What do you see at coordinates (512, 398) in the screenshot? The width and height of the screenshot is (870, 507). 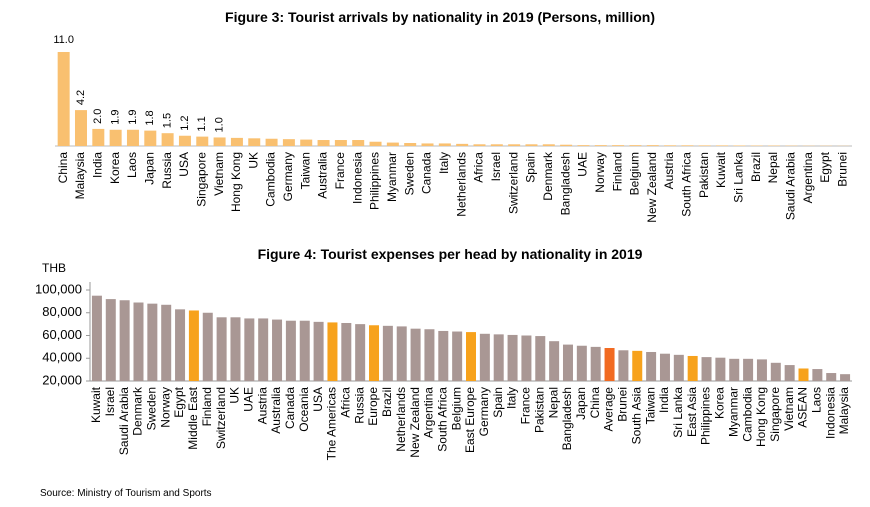 I see `x-tick-label: Italy` at bounding box center [512, 398].